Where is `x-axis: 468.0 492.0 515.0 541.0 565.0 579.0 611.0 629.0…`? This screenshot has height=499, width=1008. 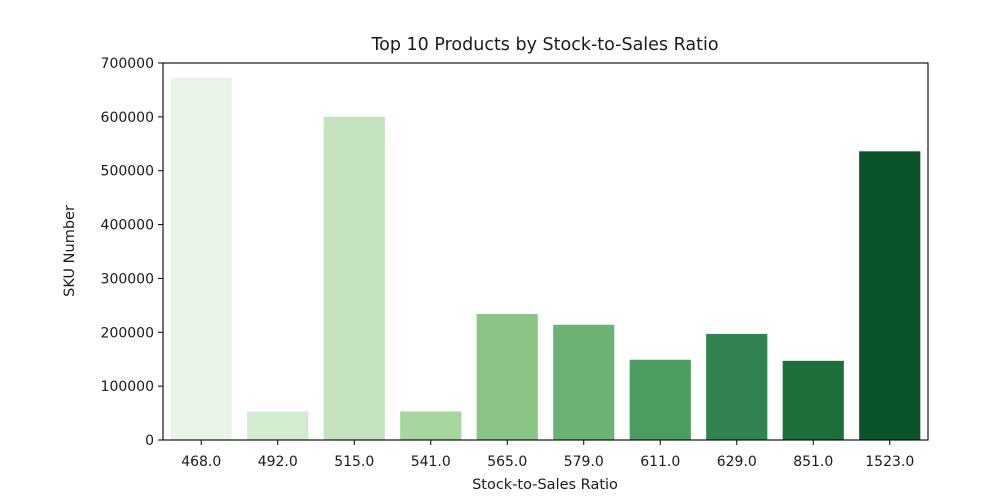 x-axis: 468.0 492.0 515.0 541.0 565.0 579.0 611.0 629.0… is located at coordinates (547, 455).